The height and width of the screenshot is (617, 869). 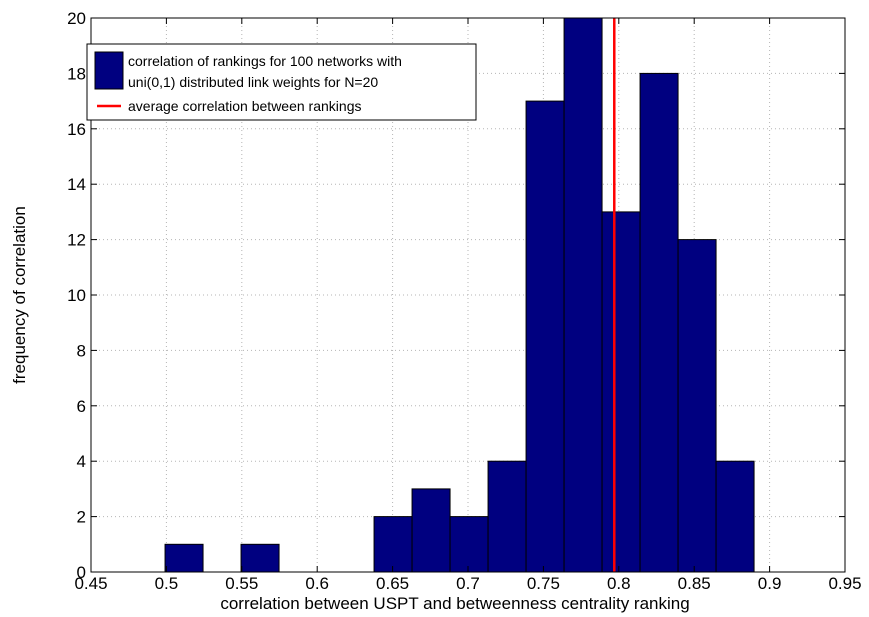 I want to click on y-tick-label: 0, so click(x=81, y=572).